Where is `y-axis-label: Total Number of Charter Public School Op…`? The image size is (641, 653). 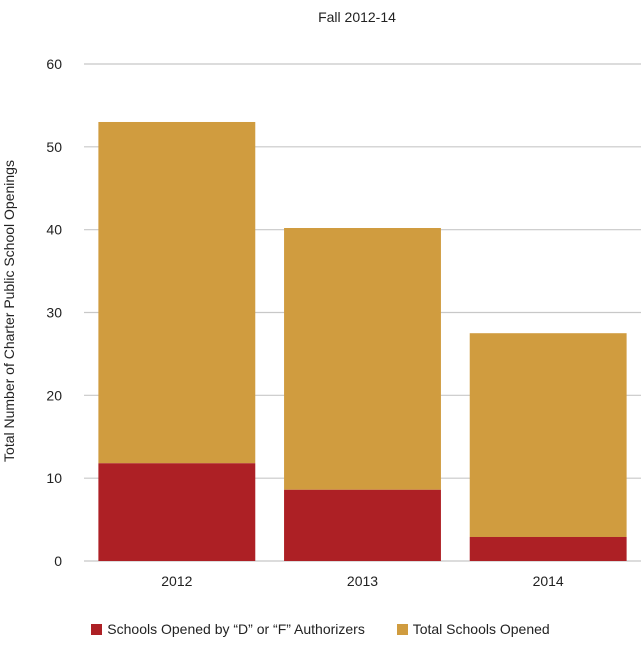
y-axis-label: Total Number of Charter Public School Op… is located at coordinates (9, 311).